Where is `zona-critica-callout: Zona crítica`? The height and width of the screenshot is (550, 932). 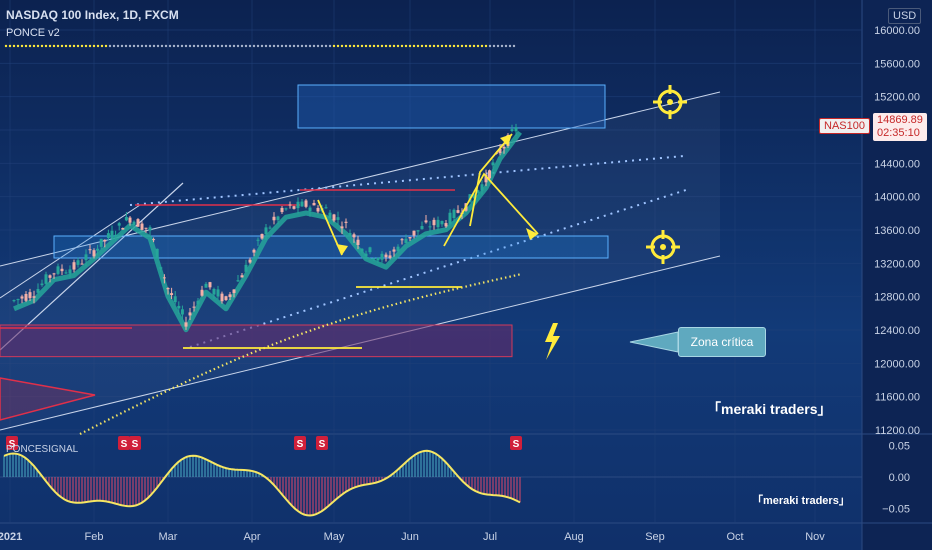
zona-critica-callout: Zona crítica is located at coordinates (722, 342).